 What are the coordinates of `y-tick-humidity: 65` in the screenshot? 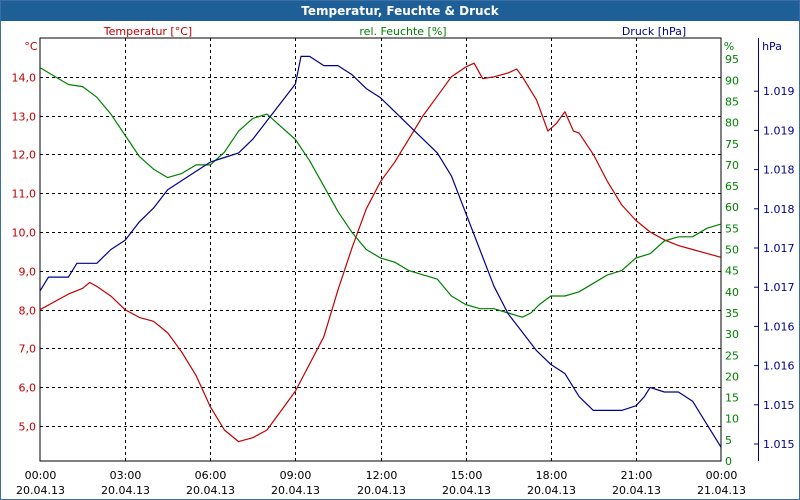 It's located at (732, 186).